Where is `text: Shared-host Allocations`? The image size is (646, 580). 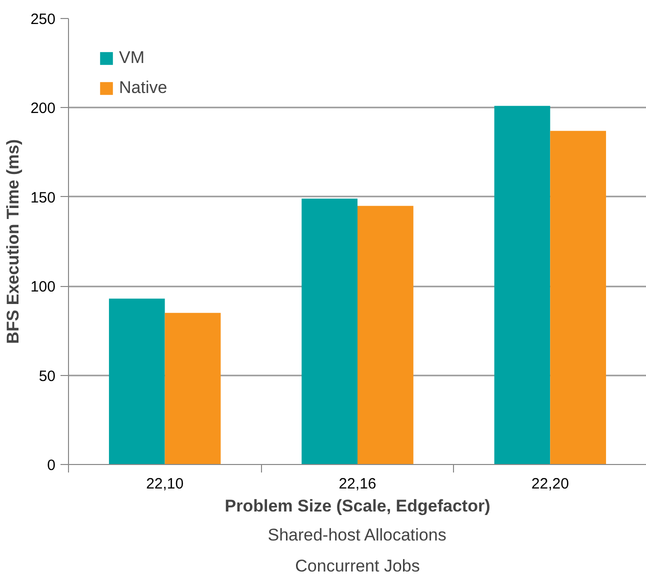 text: Shared-host Allocations is located at coordinates (357, 535).